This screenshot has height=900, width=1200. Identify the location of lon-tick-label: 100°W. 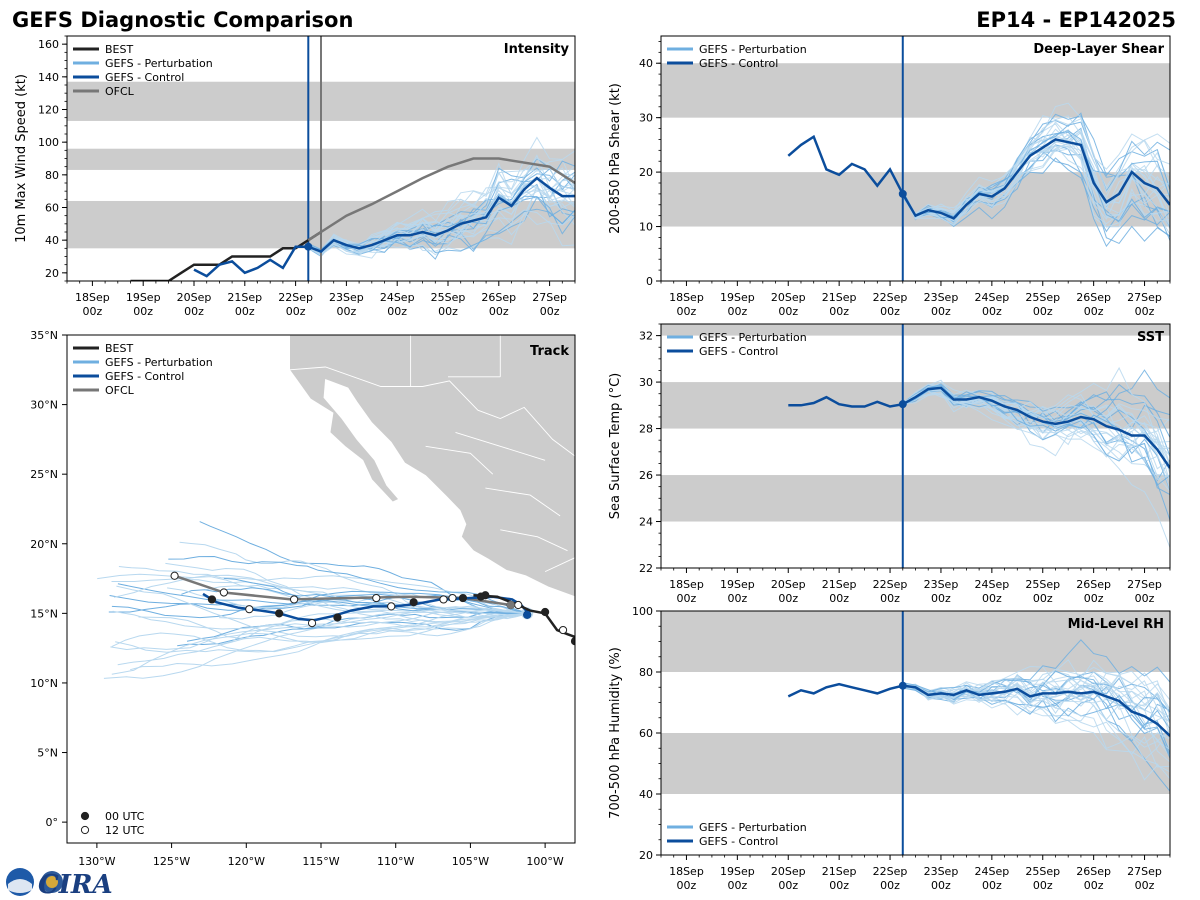
(544, 861).